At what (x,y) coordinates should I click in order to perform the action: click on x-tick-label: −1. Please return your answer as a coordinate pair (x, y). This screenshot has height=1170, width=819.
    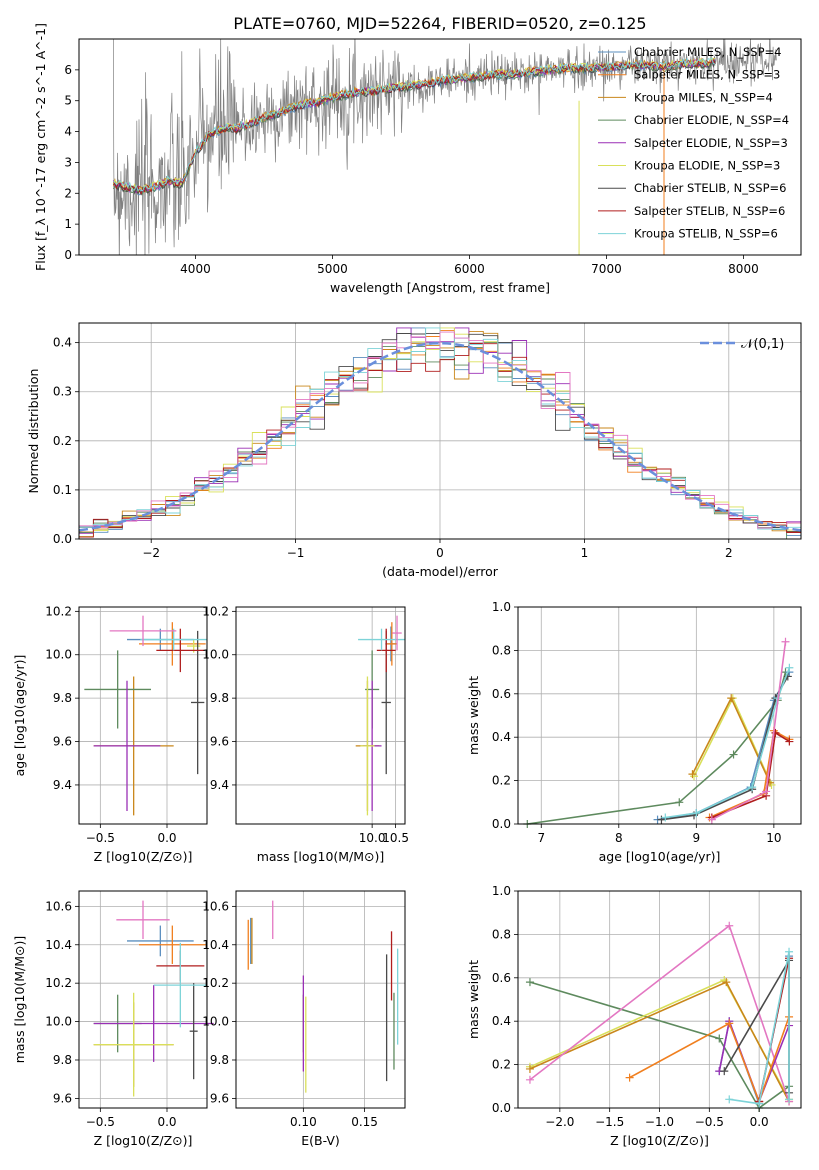
    Looking at the image, I should click on (296, 553).